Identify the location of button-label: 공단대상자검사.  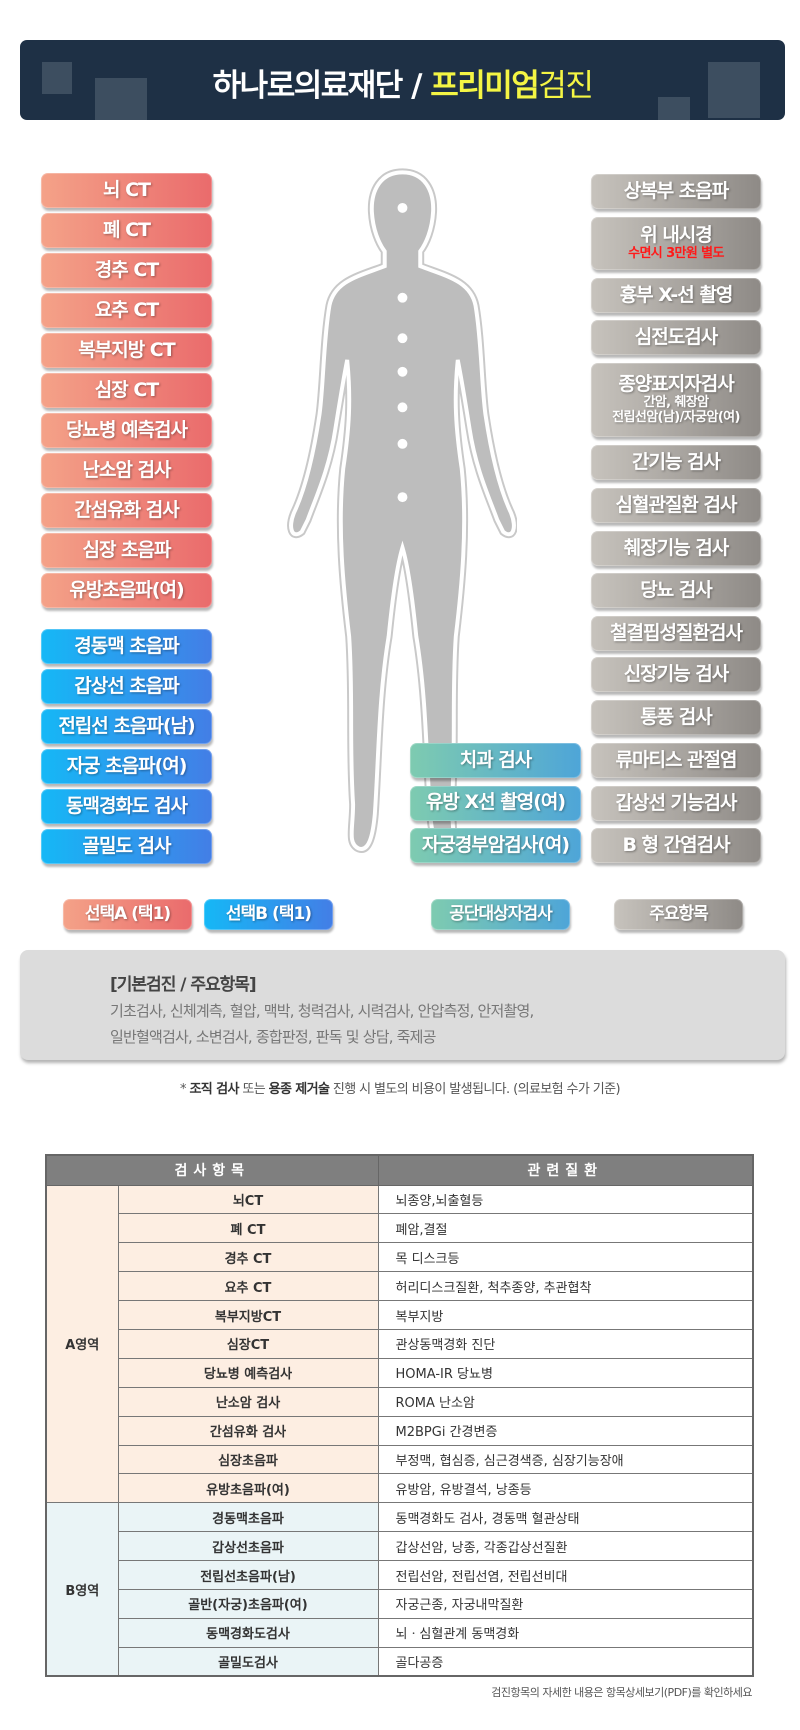
(500, 913).